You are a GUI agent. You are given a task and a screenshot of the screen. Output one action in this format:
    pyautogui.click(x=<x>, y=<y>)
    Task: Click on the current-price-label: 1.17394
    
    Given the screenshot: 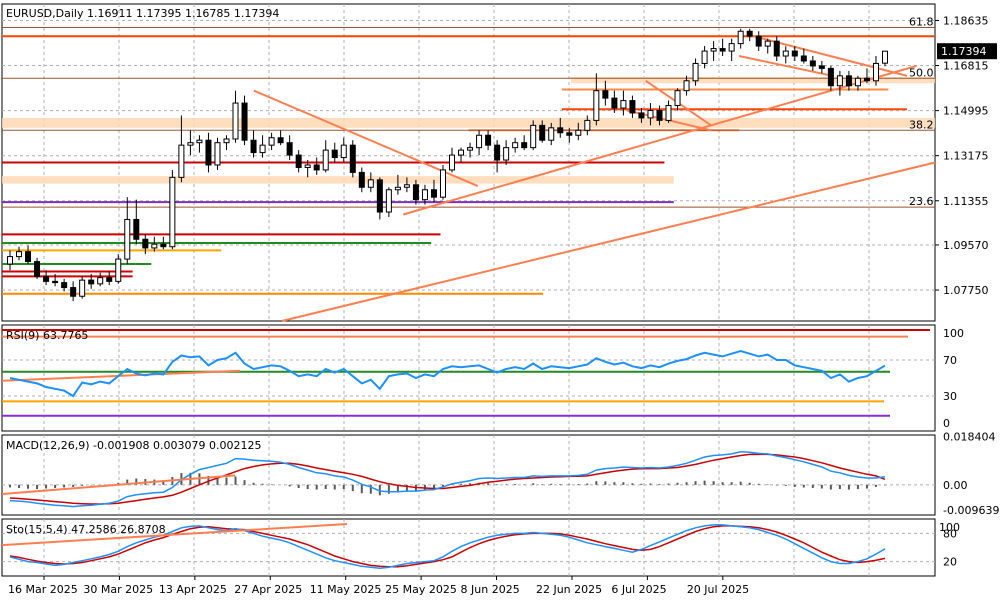 What is the action you would take?
    pyautogui.click(x=964, y=51)
    